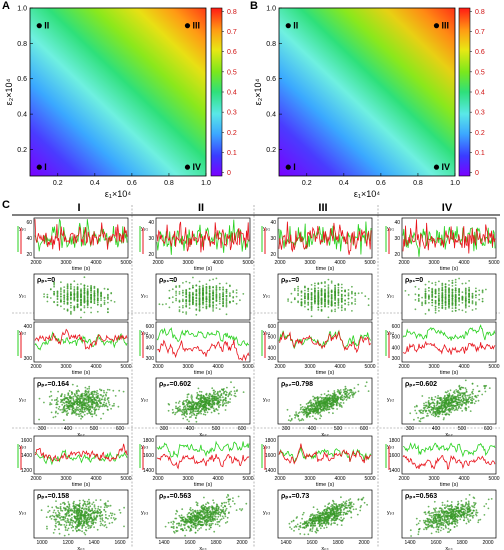 The image size is (504, 550). What do you see at coordinates (58, 183) in the screenshot?
I see `x-tick-label: 0.2` at bounding box center [58, 183].